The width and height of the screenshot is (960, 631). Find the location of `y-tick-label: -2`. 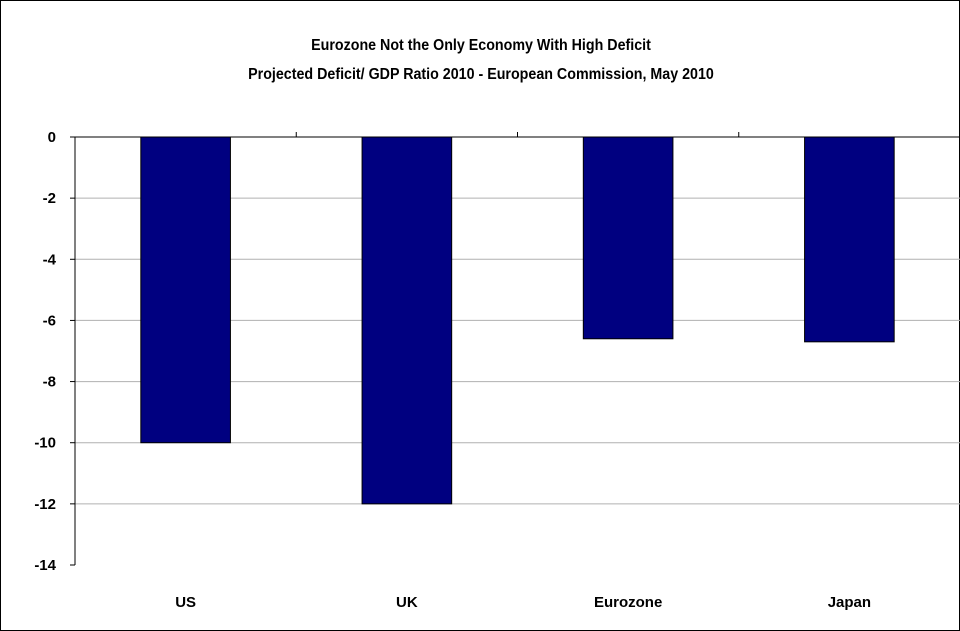

y-tick-label: -2 is located at coordinates (49, 198).